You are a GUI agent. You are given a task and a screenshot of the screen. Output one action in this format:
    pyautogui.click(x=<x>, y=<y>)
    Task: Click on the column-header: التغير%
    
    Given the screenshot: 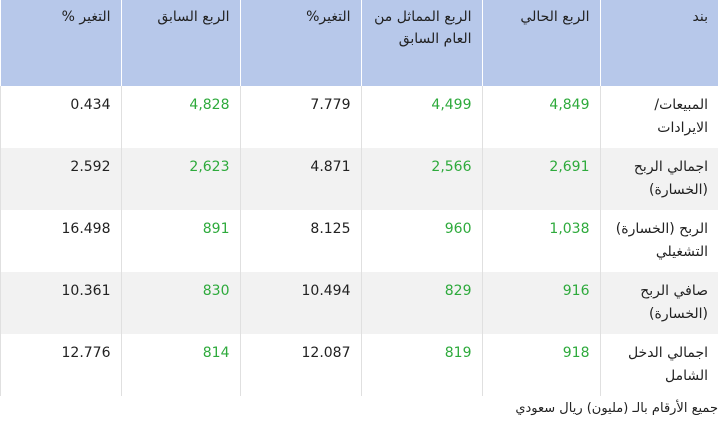 What is the action you would take?
    pyautogui.click(x=300, y=43)
    